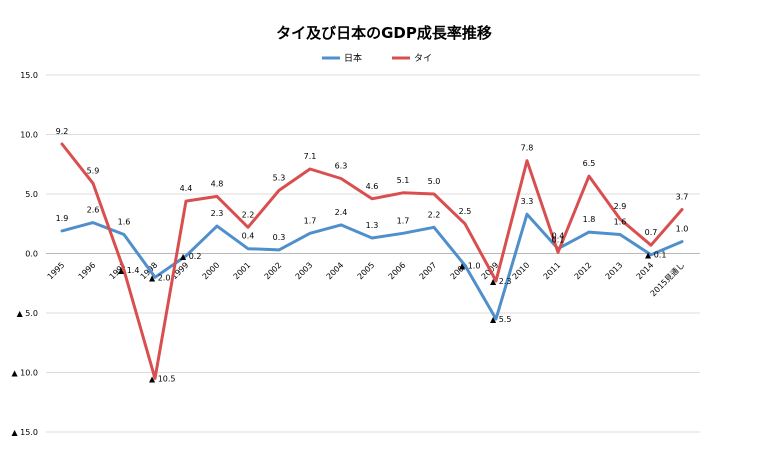  I want to click on x-tick-label: 2011, so click(552, 271).